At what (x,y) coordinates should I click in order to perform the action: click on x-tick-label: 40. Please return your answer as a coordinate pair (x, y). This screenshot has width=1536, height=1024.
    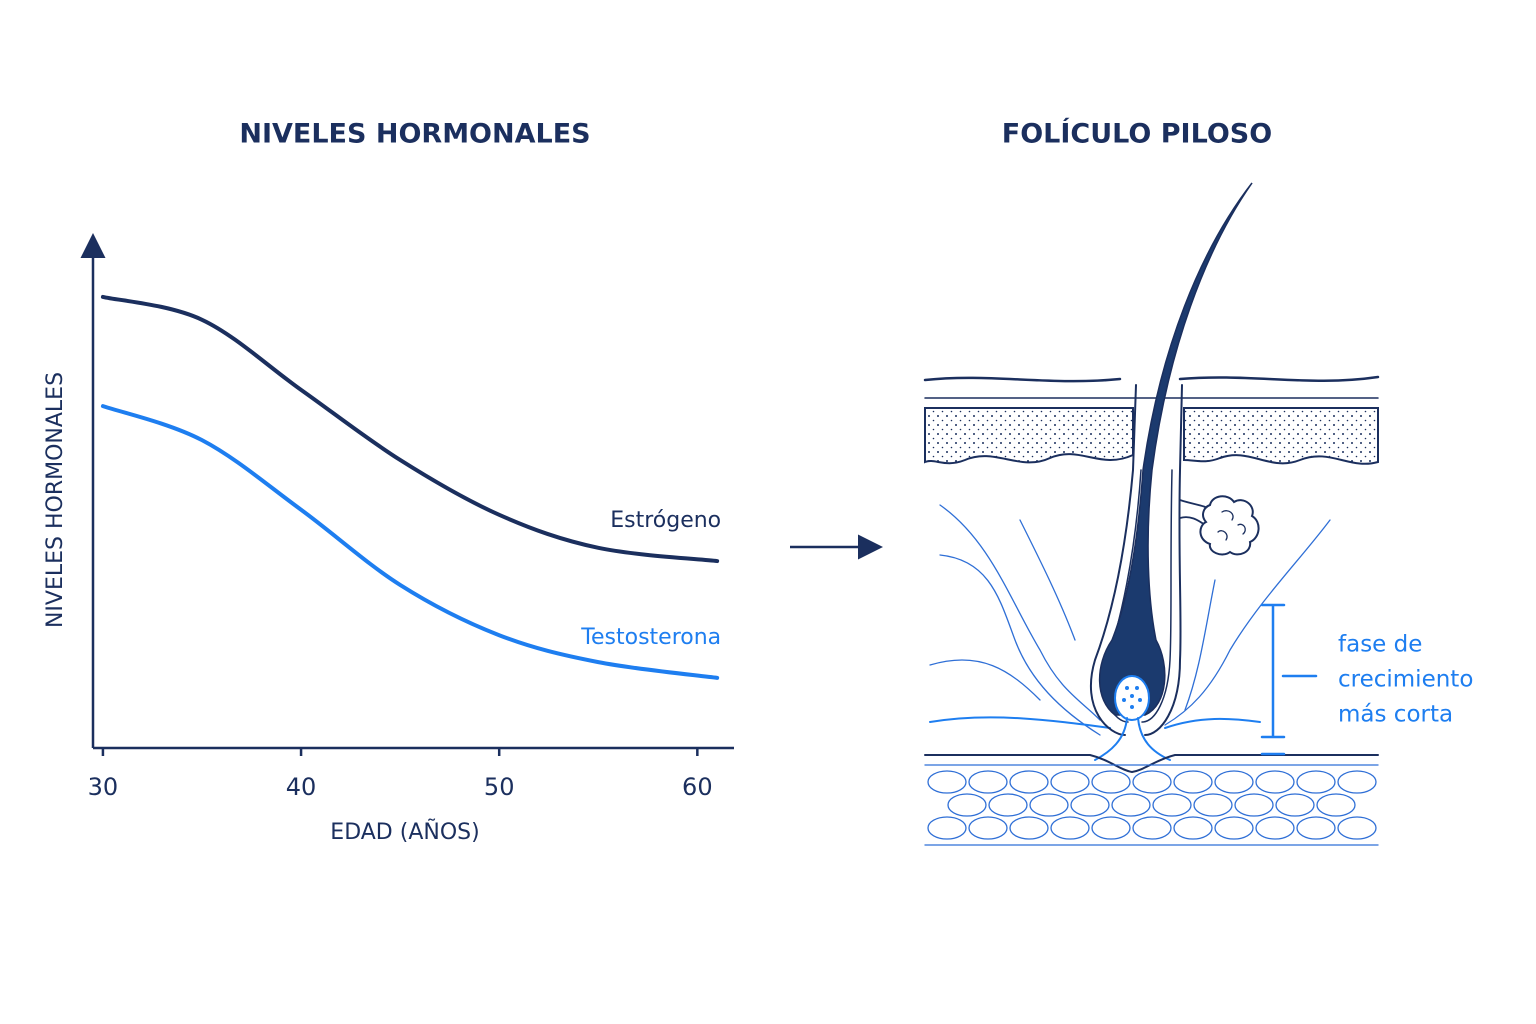
    Looking at the image, I should click on (301, 787).